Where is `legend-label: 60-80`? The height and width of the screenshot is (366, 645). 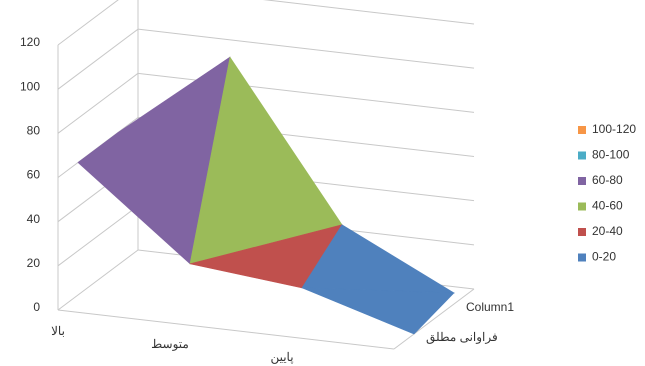 legend-label: 60-80 is located at coordinates (607, 180).